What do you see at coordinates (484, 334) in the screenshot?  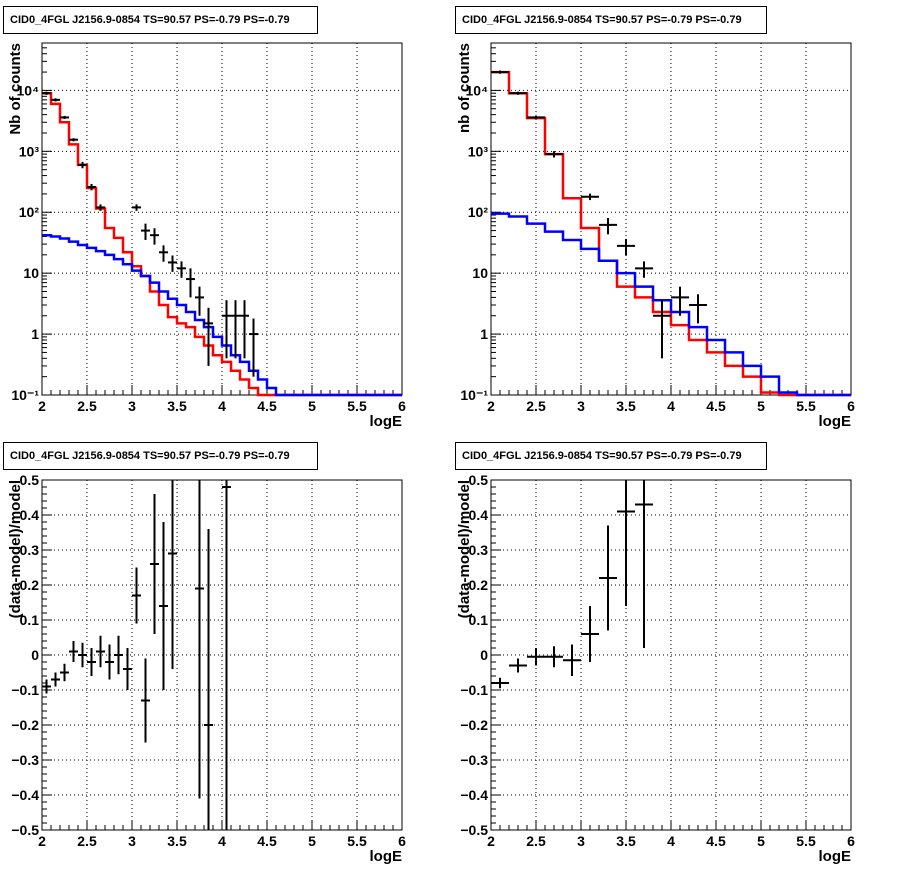 I see `y-tick-label: 1` at bounding box center [484, 334].